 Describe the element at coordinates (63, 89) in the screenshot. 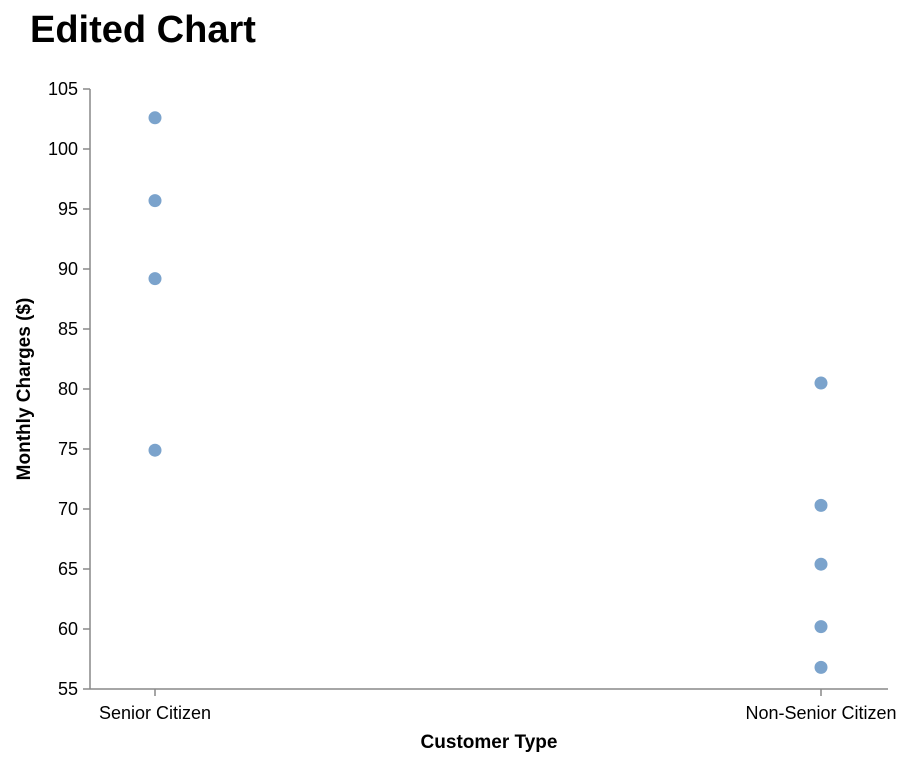

I see `y-tick-label: 105` at that location.